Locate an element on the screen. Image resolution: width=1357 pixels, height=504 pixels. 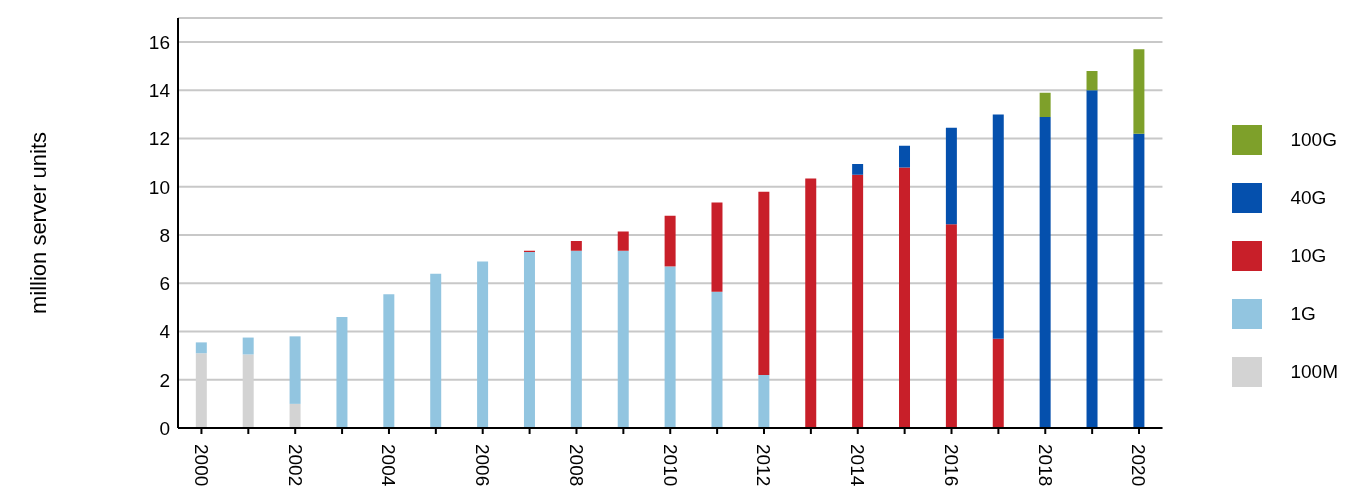
x-tick-label: 2000 is located at coordinates (201, 465).